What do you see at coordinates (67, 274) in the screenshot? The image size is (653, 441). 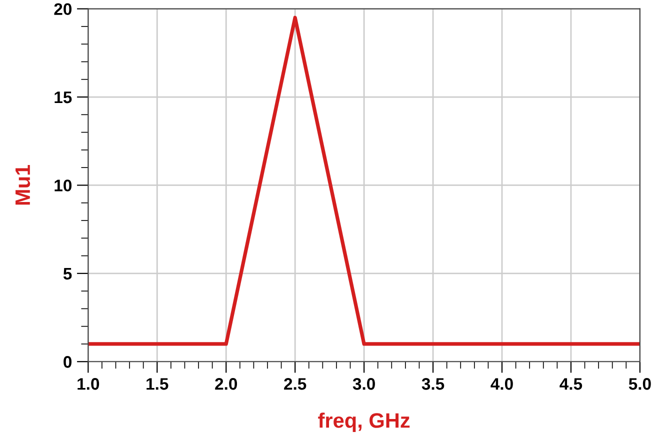 I see `y-tick-label: 5` at bounding box center [67, 274].